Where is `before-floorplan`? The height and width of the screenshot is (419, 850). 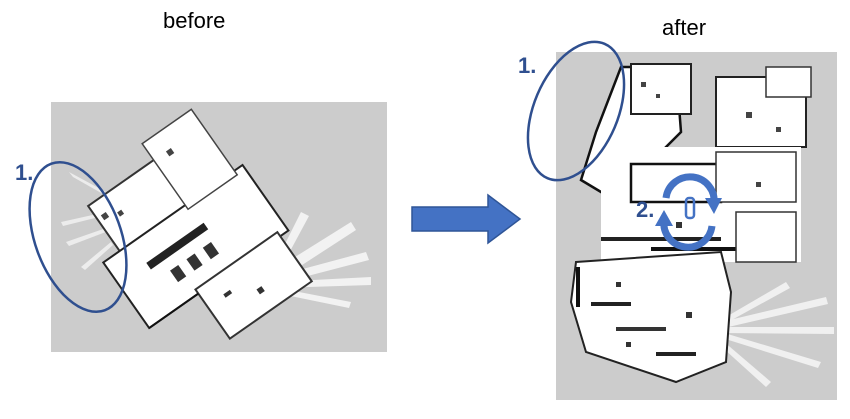
before-floorplan is located at coordinates (200, 224).